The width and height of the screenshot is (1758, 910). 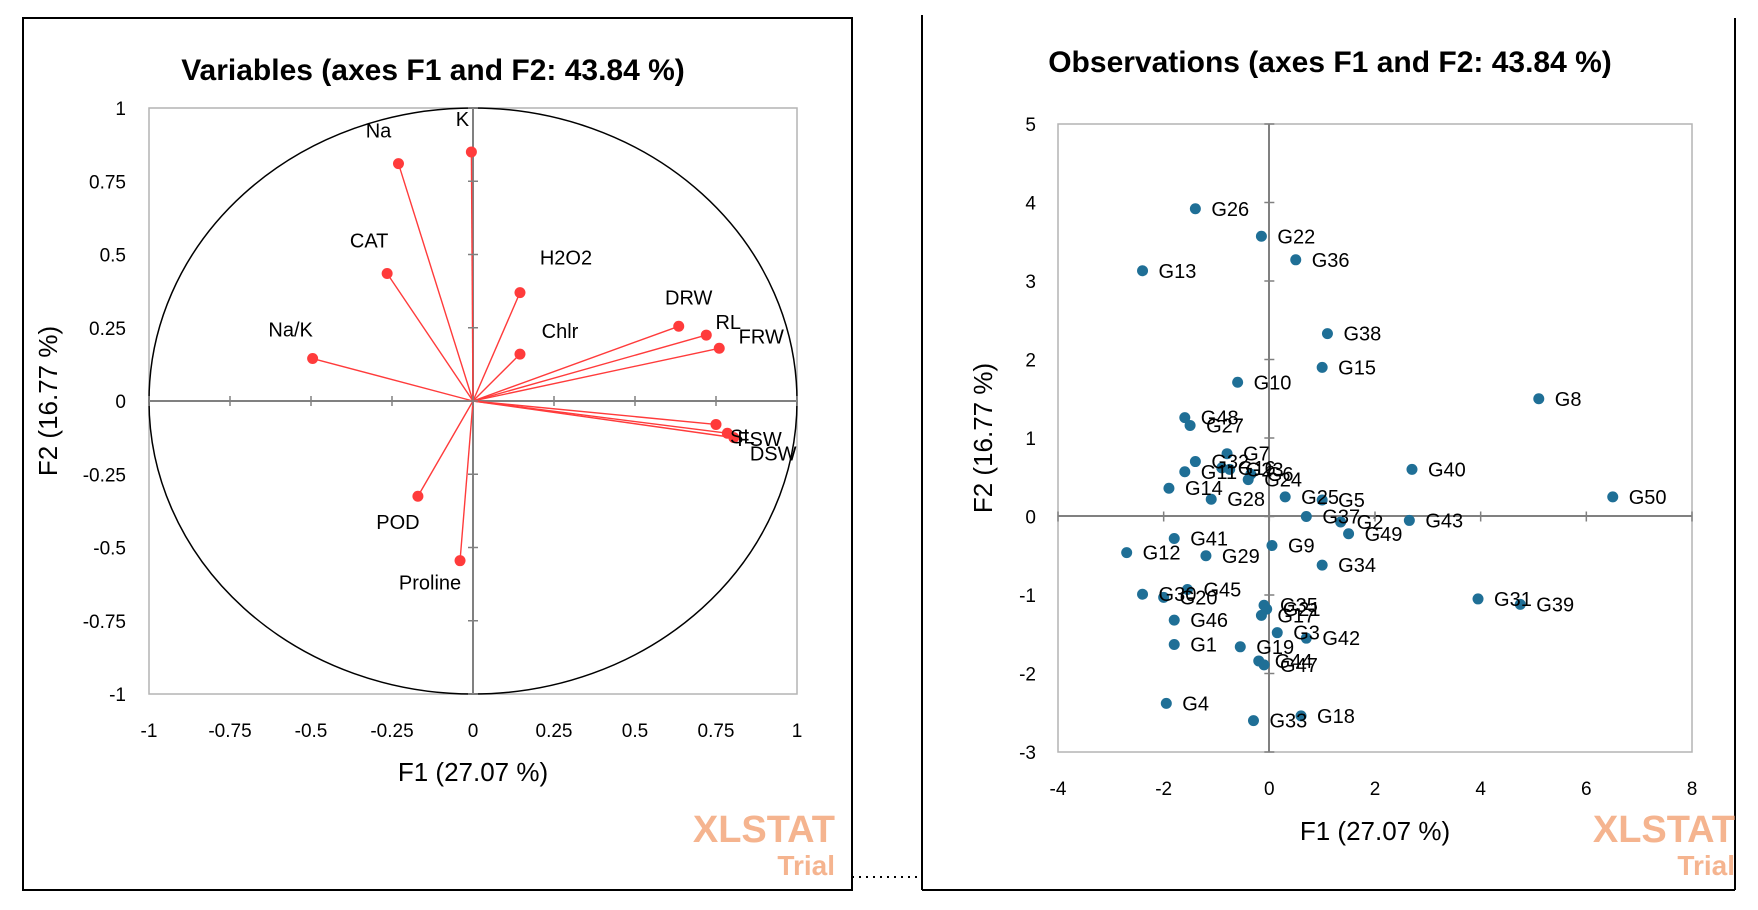 What do you see at coordinates (1027, 596) in the screenshot?
I see `y-tick-label: -1` at bounding box center [1027, 596].